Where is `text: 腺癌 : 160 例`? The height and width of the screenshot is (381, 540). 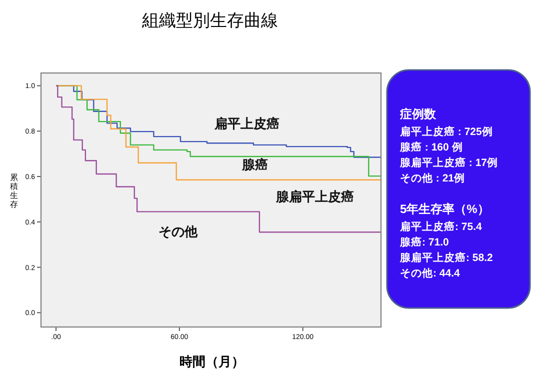
text: 腺癌 : 160 例 is located at coordinates (431, 147).